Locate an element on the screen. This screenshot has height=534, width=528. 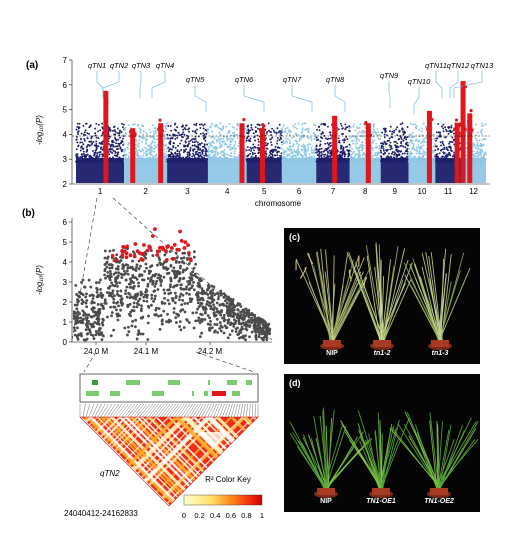
chromosome-3-points is located at coordinates (187, 152).